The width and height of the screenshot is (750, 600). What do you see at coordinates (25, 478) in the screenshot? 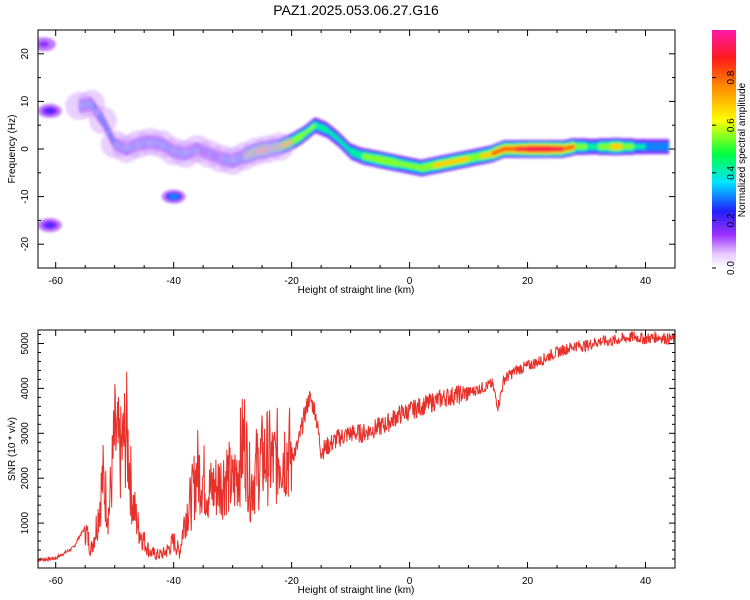
I see `y-tick-label: 2000` at bounding box center [25, 478].